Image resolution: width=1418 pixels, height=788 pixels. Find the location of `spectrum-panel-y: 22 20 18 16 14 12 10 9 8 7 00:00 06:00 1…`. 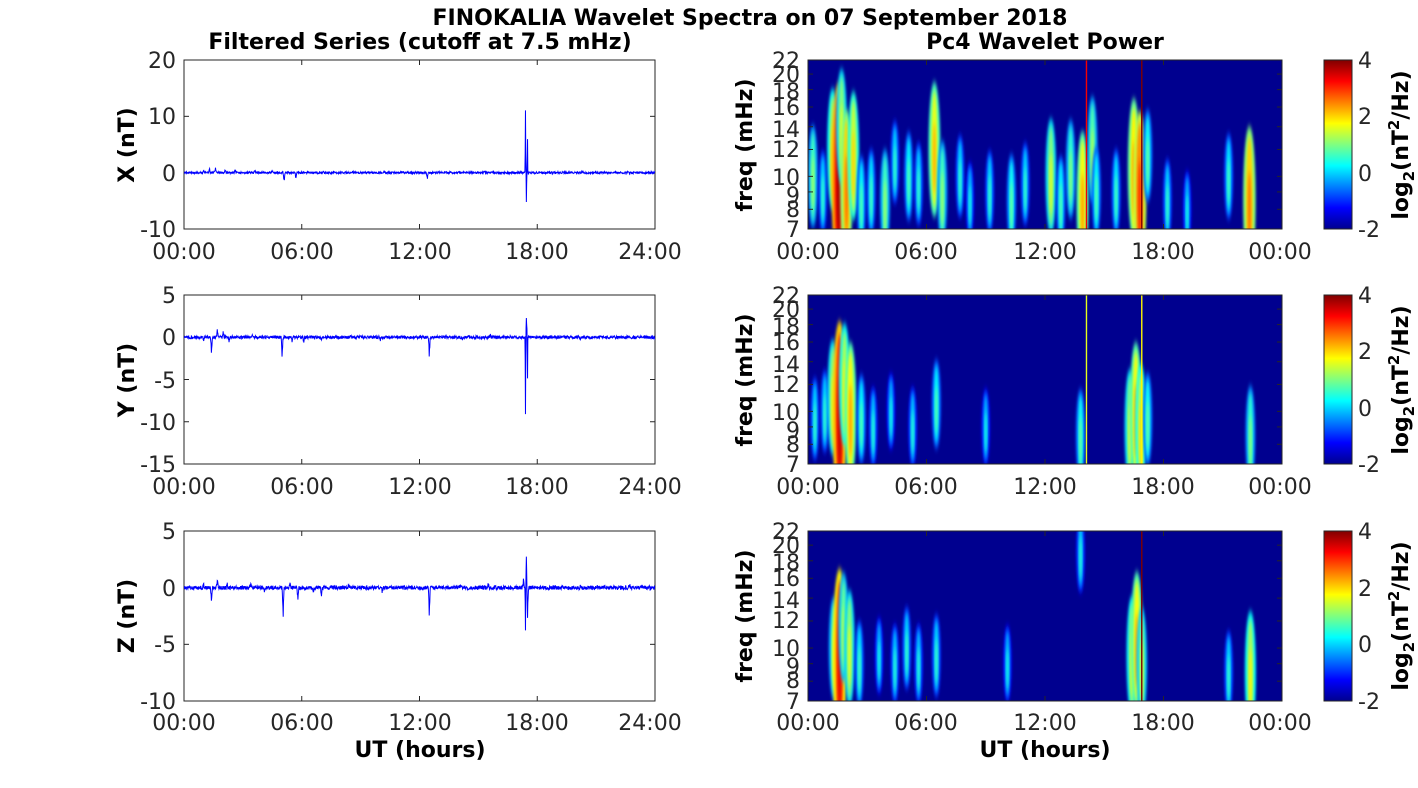

spectrum-panel-y: 22 20 18 16 14 12 10 9 8 7 00:00 06:00 1… is located at coordinates (1075, 392).